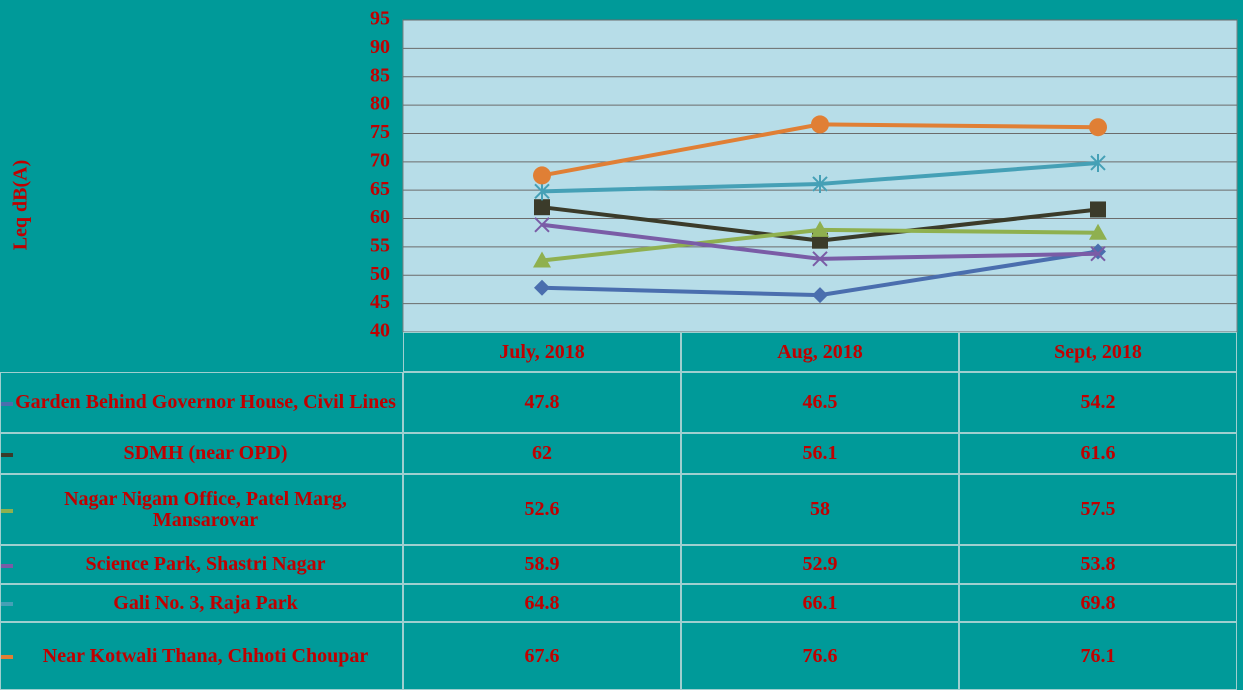 The image size is (1243, 690). I want to click on table-value: 76.6, so click(820, 656).